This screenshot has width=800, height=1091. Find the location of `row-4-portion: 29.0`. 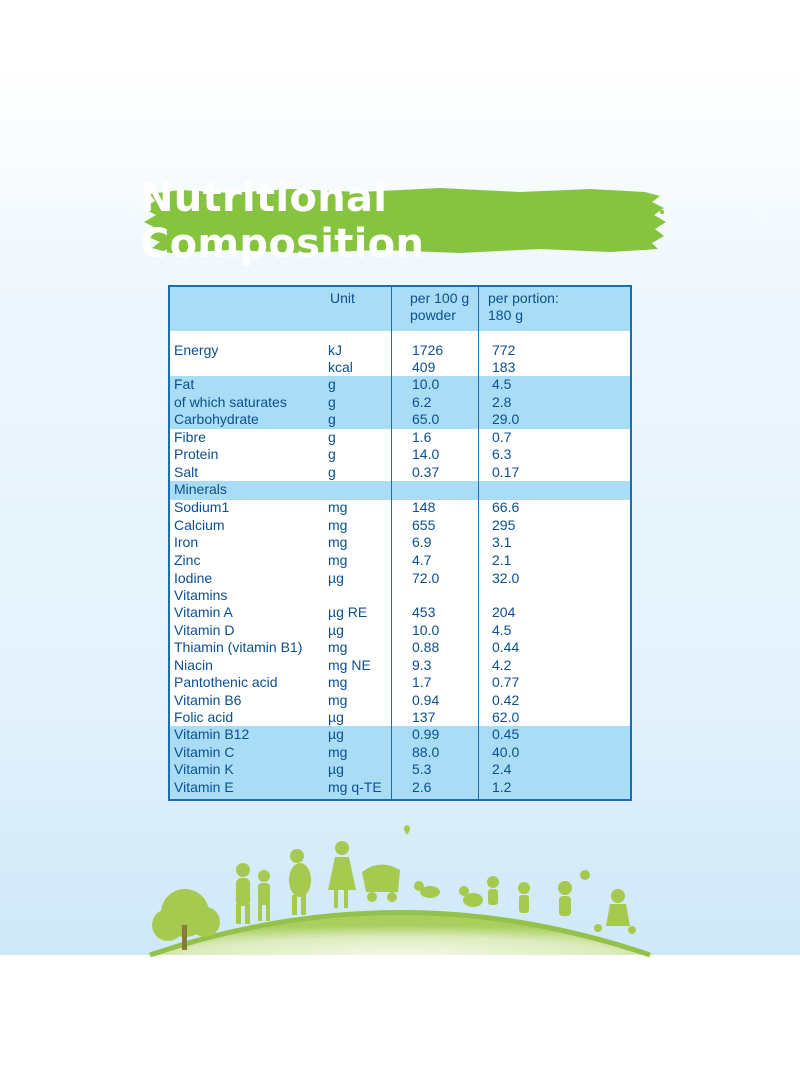

row-4-portion: 29.0 is located at coordinates (506, 419).